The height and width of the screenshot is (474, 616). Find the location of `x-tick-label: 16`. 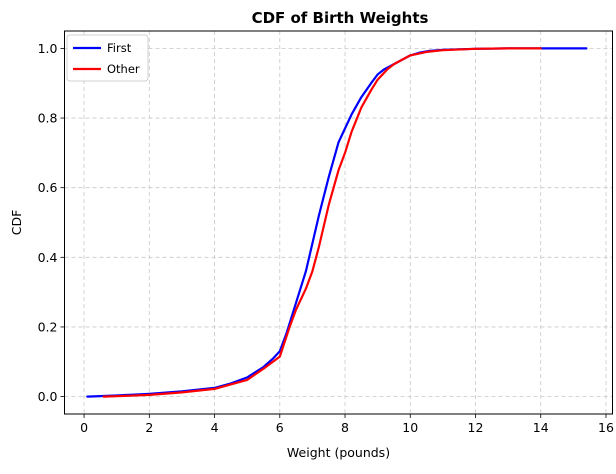

x-tick-label: 16 is located at coordinates (606, 427).